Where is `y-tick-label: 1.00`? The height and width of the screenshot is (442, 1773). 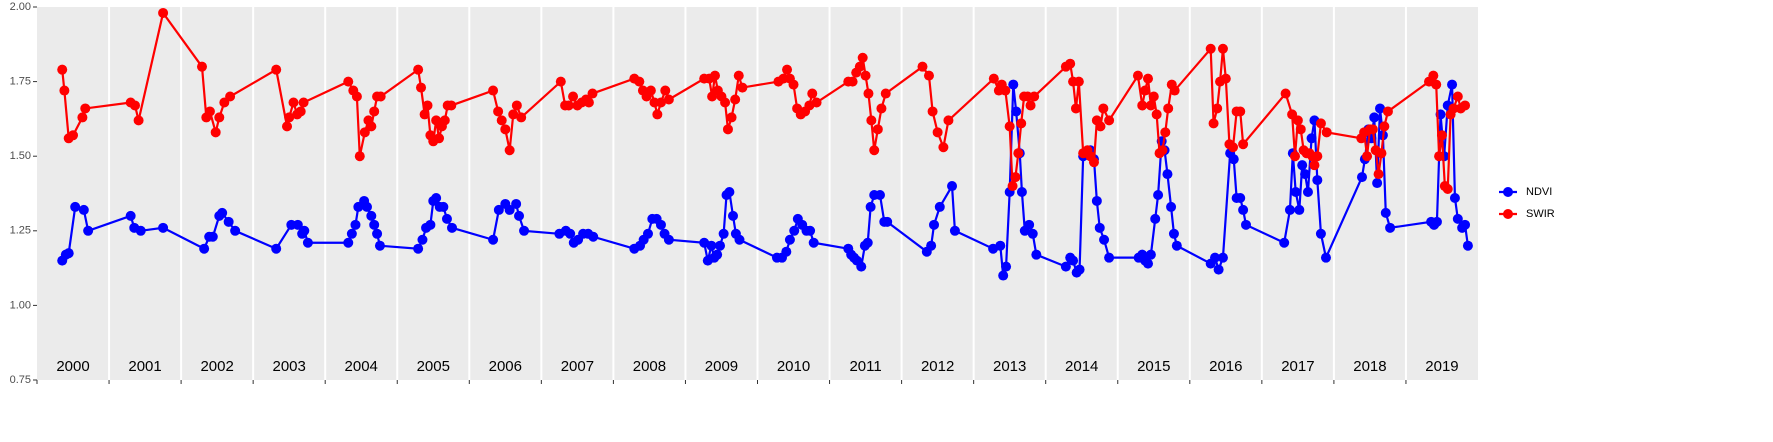
y-tick-label: 1.00 is located at coordinates (20, 305).